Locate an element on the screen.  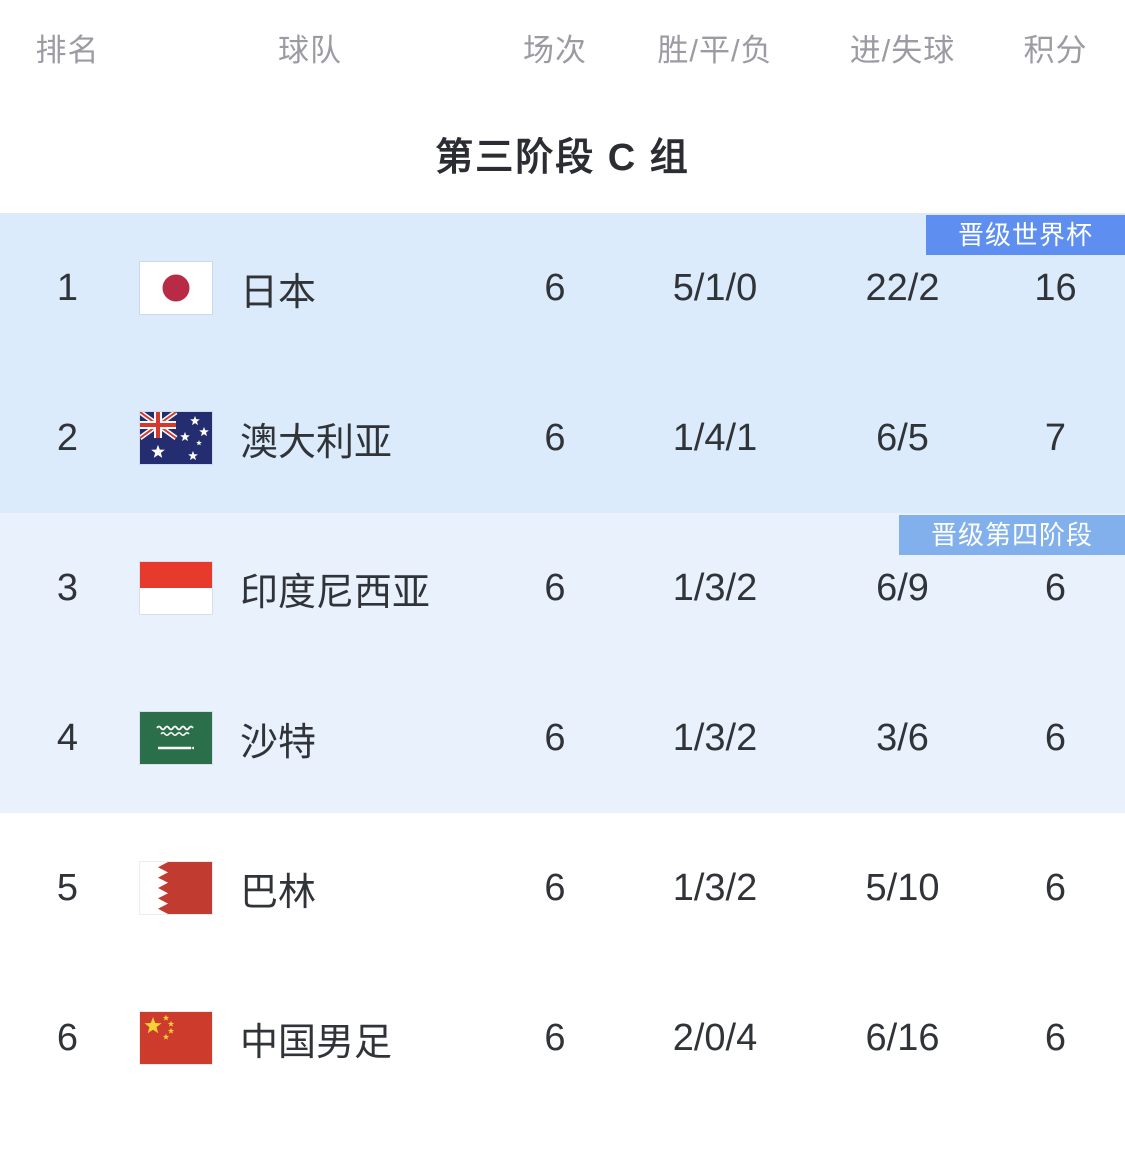
table-header: 排名 球队 场次 胜/平/负 进/失球 积分 is located at coordinates (562, 47).